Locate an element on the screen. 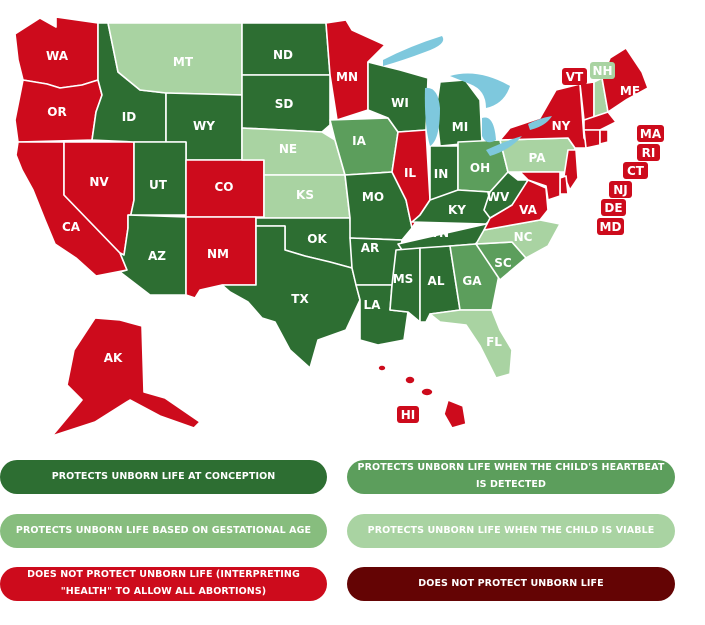 This screenshot has height=625, width=705. state-md is located at coordinates (540, 186).